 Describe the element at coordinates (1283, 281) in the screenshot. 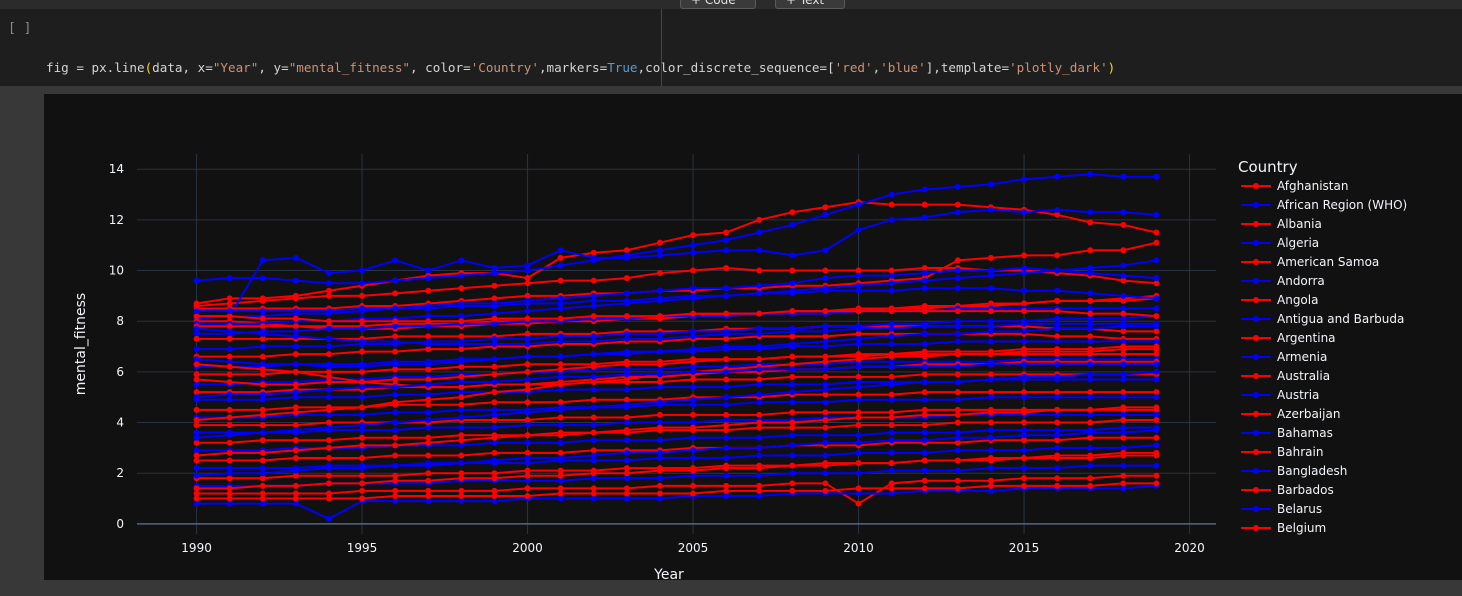

I see `legend-item: Andorra` at that location.